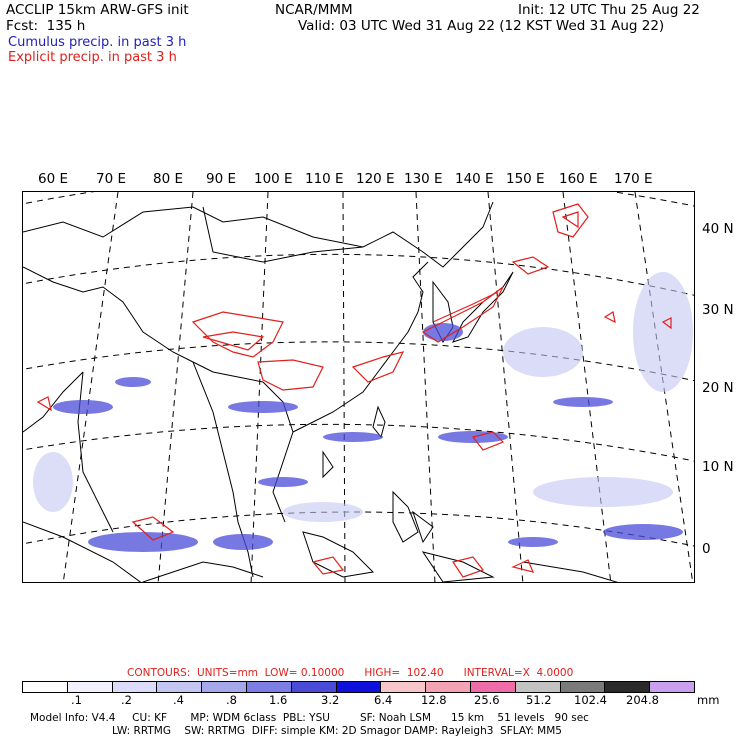  Describe the element at coordinates (97, 42) in the screenshot. I see `legend-cumulus: Cumulus precip. in past 3 h` at that location.